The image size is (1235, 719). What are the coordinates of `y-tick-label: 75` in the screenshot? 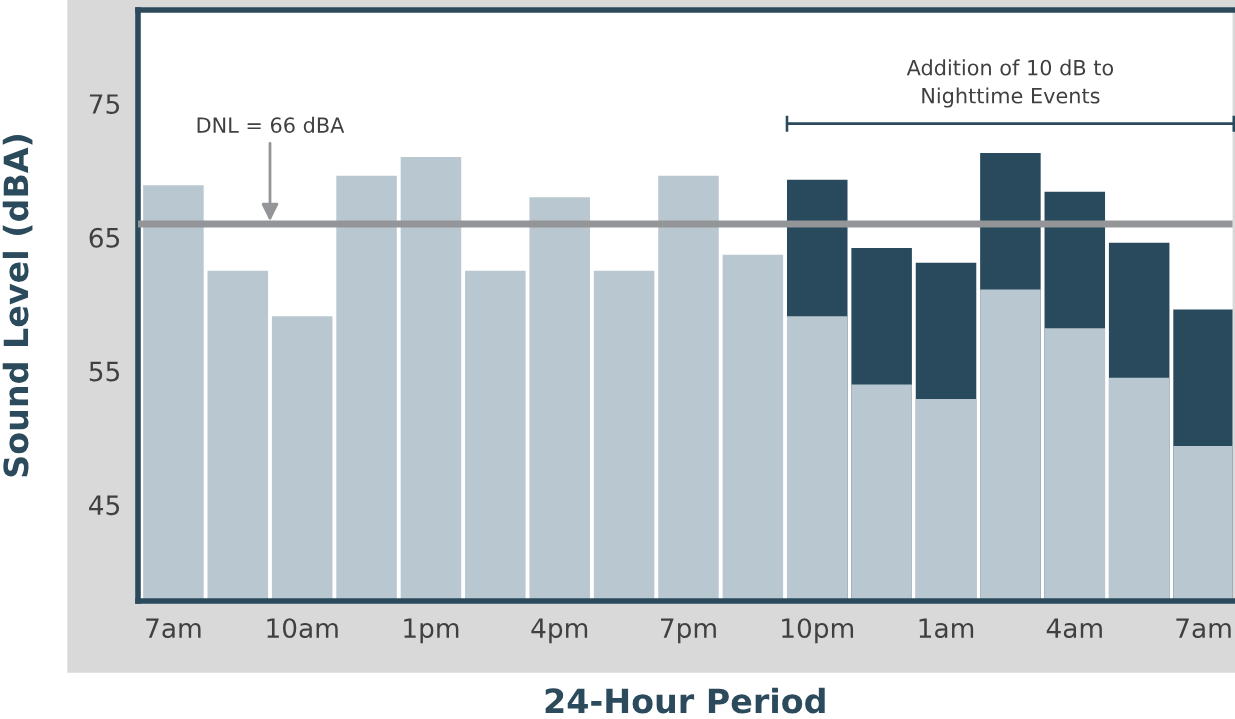 It's located at (104, 104).